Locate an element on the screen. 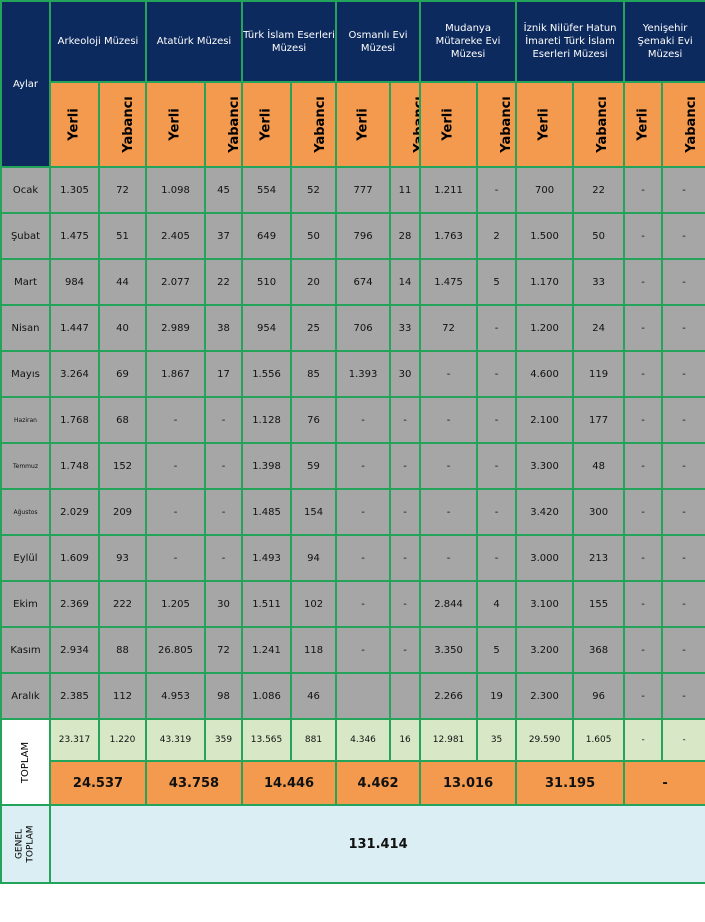 The height and width of the screenshot is (922, 705). total-cell: 4.346 is located at coordinates (363, 740).